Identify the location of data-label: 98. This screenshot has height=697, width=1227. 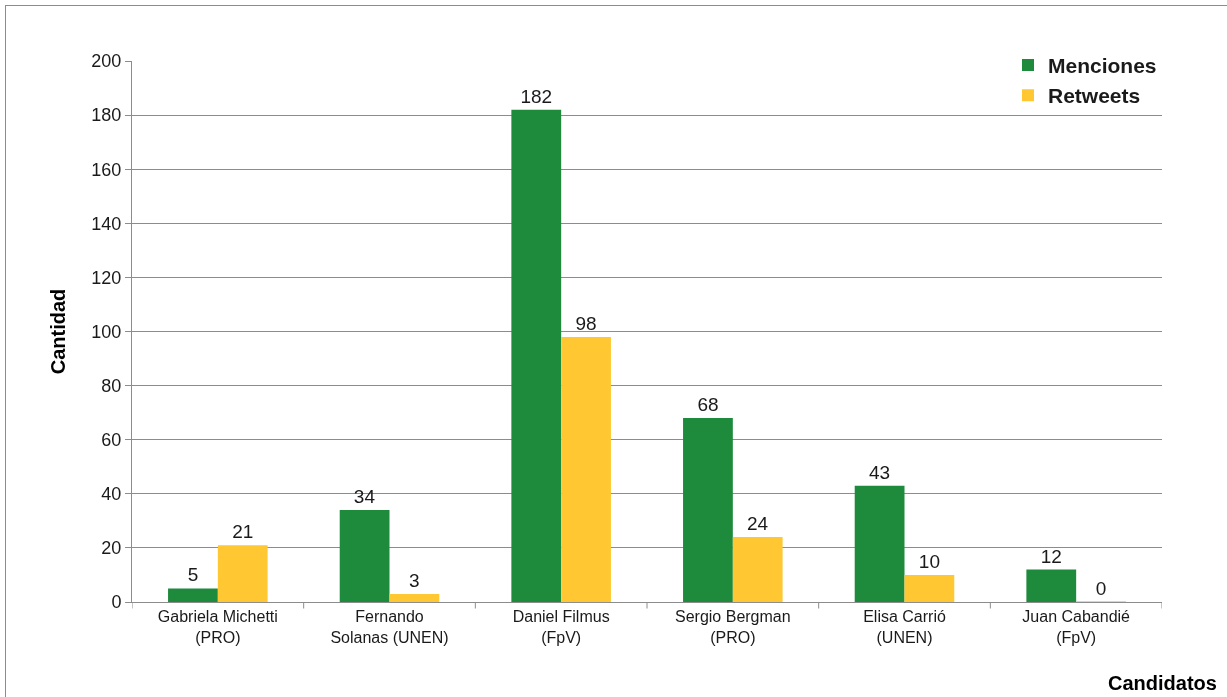
(586, 323).